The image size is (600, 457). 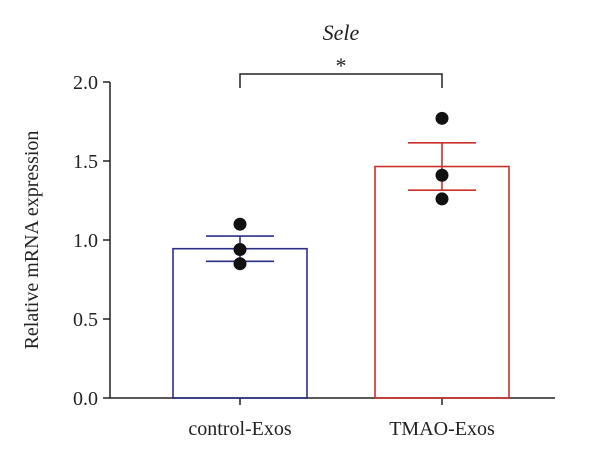 I want to click on x-tick-label: TMAO-Exos, so click(x=442, y=429).